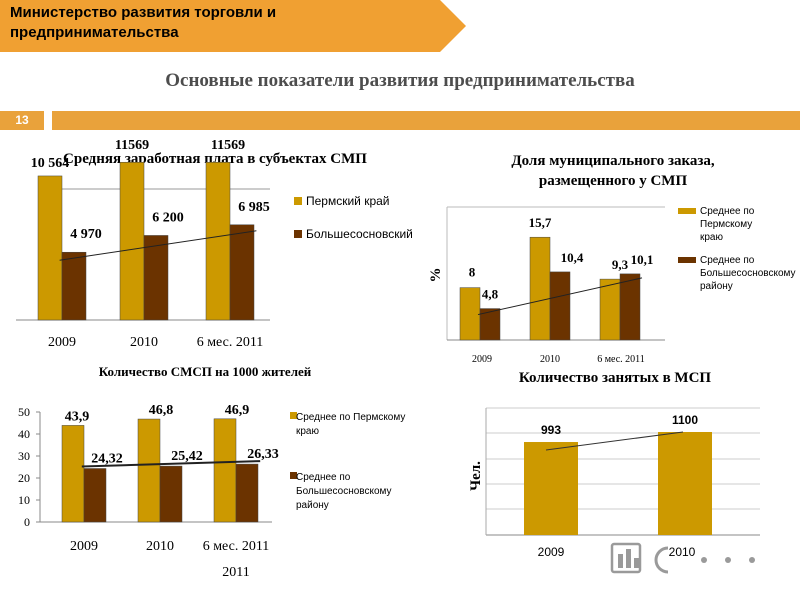 The width and height of the screenshot is (800, 600). Describe the element at coordinates (235, 572) in the screenshot. I see `chart3-x-tick-3-line2: 2011` at that location.